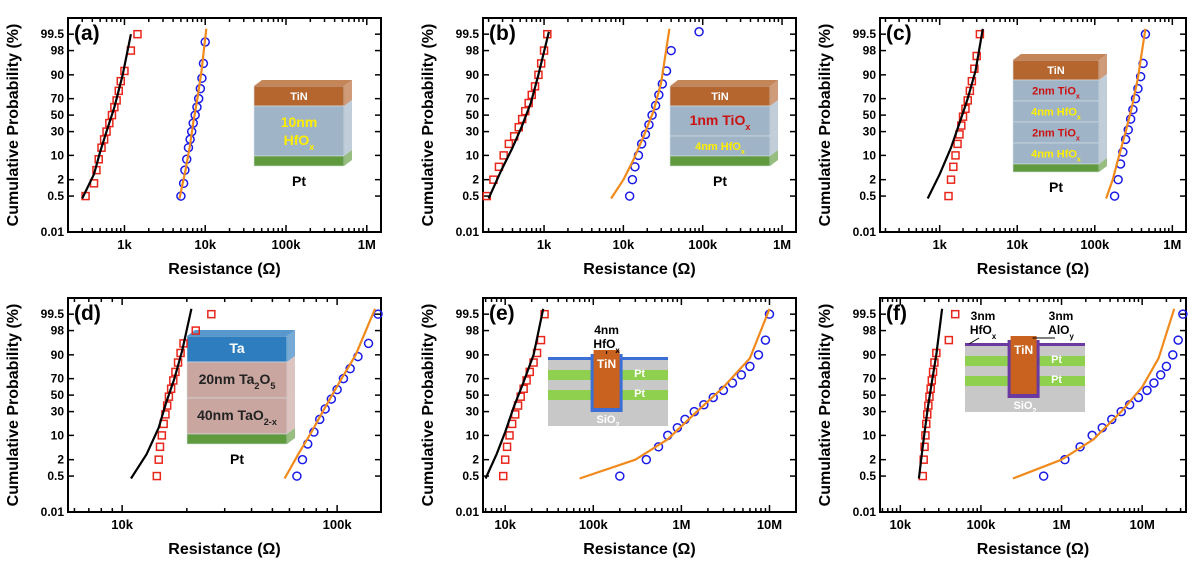  What do you see at coordinates (974, 341) in the screenshot?
I see `inset-pointer` at bounding box center [974, 341].